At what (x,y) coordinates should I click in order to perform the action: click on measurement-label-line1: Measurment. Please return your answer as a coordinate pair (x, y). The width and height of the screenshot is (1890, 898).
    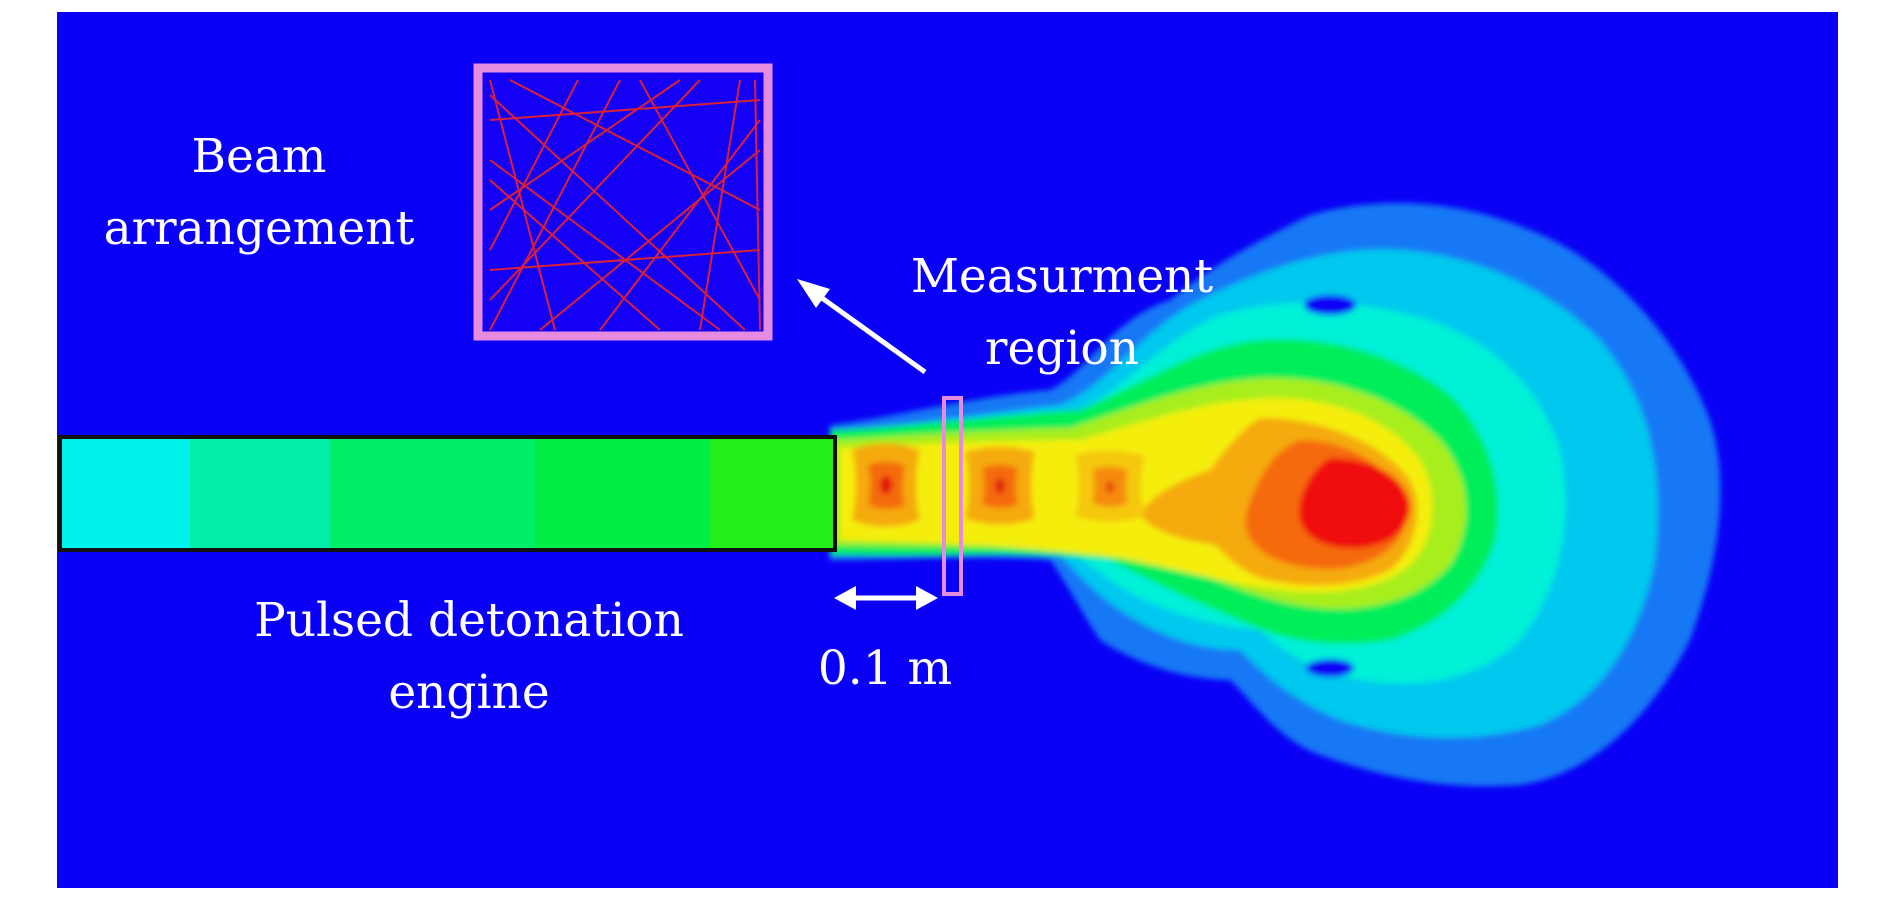
    Looking at the image, I should click on (1062, 276).